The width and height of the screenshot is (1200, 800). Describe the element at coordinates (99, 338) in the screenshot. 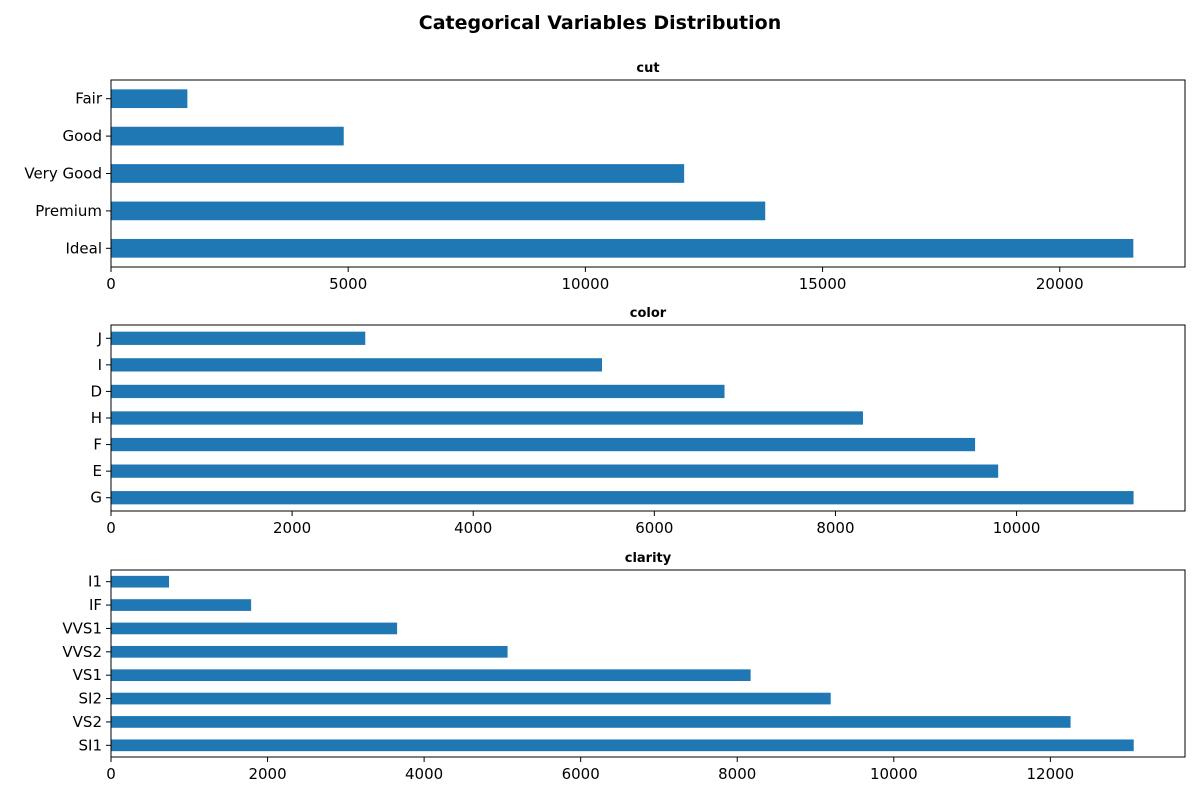

I see `ytick-label-color-j: J` at that location.